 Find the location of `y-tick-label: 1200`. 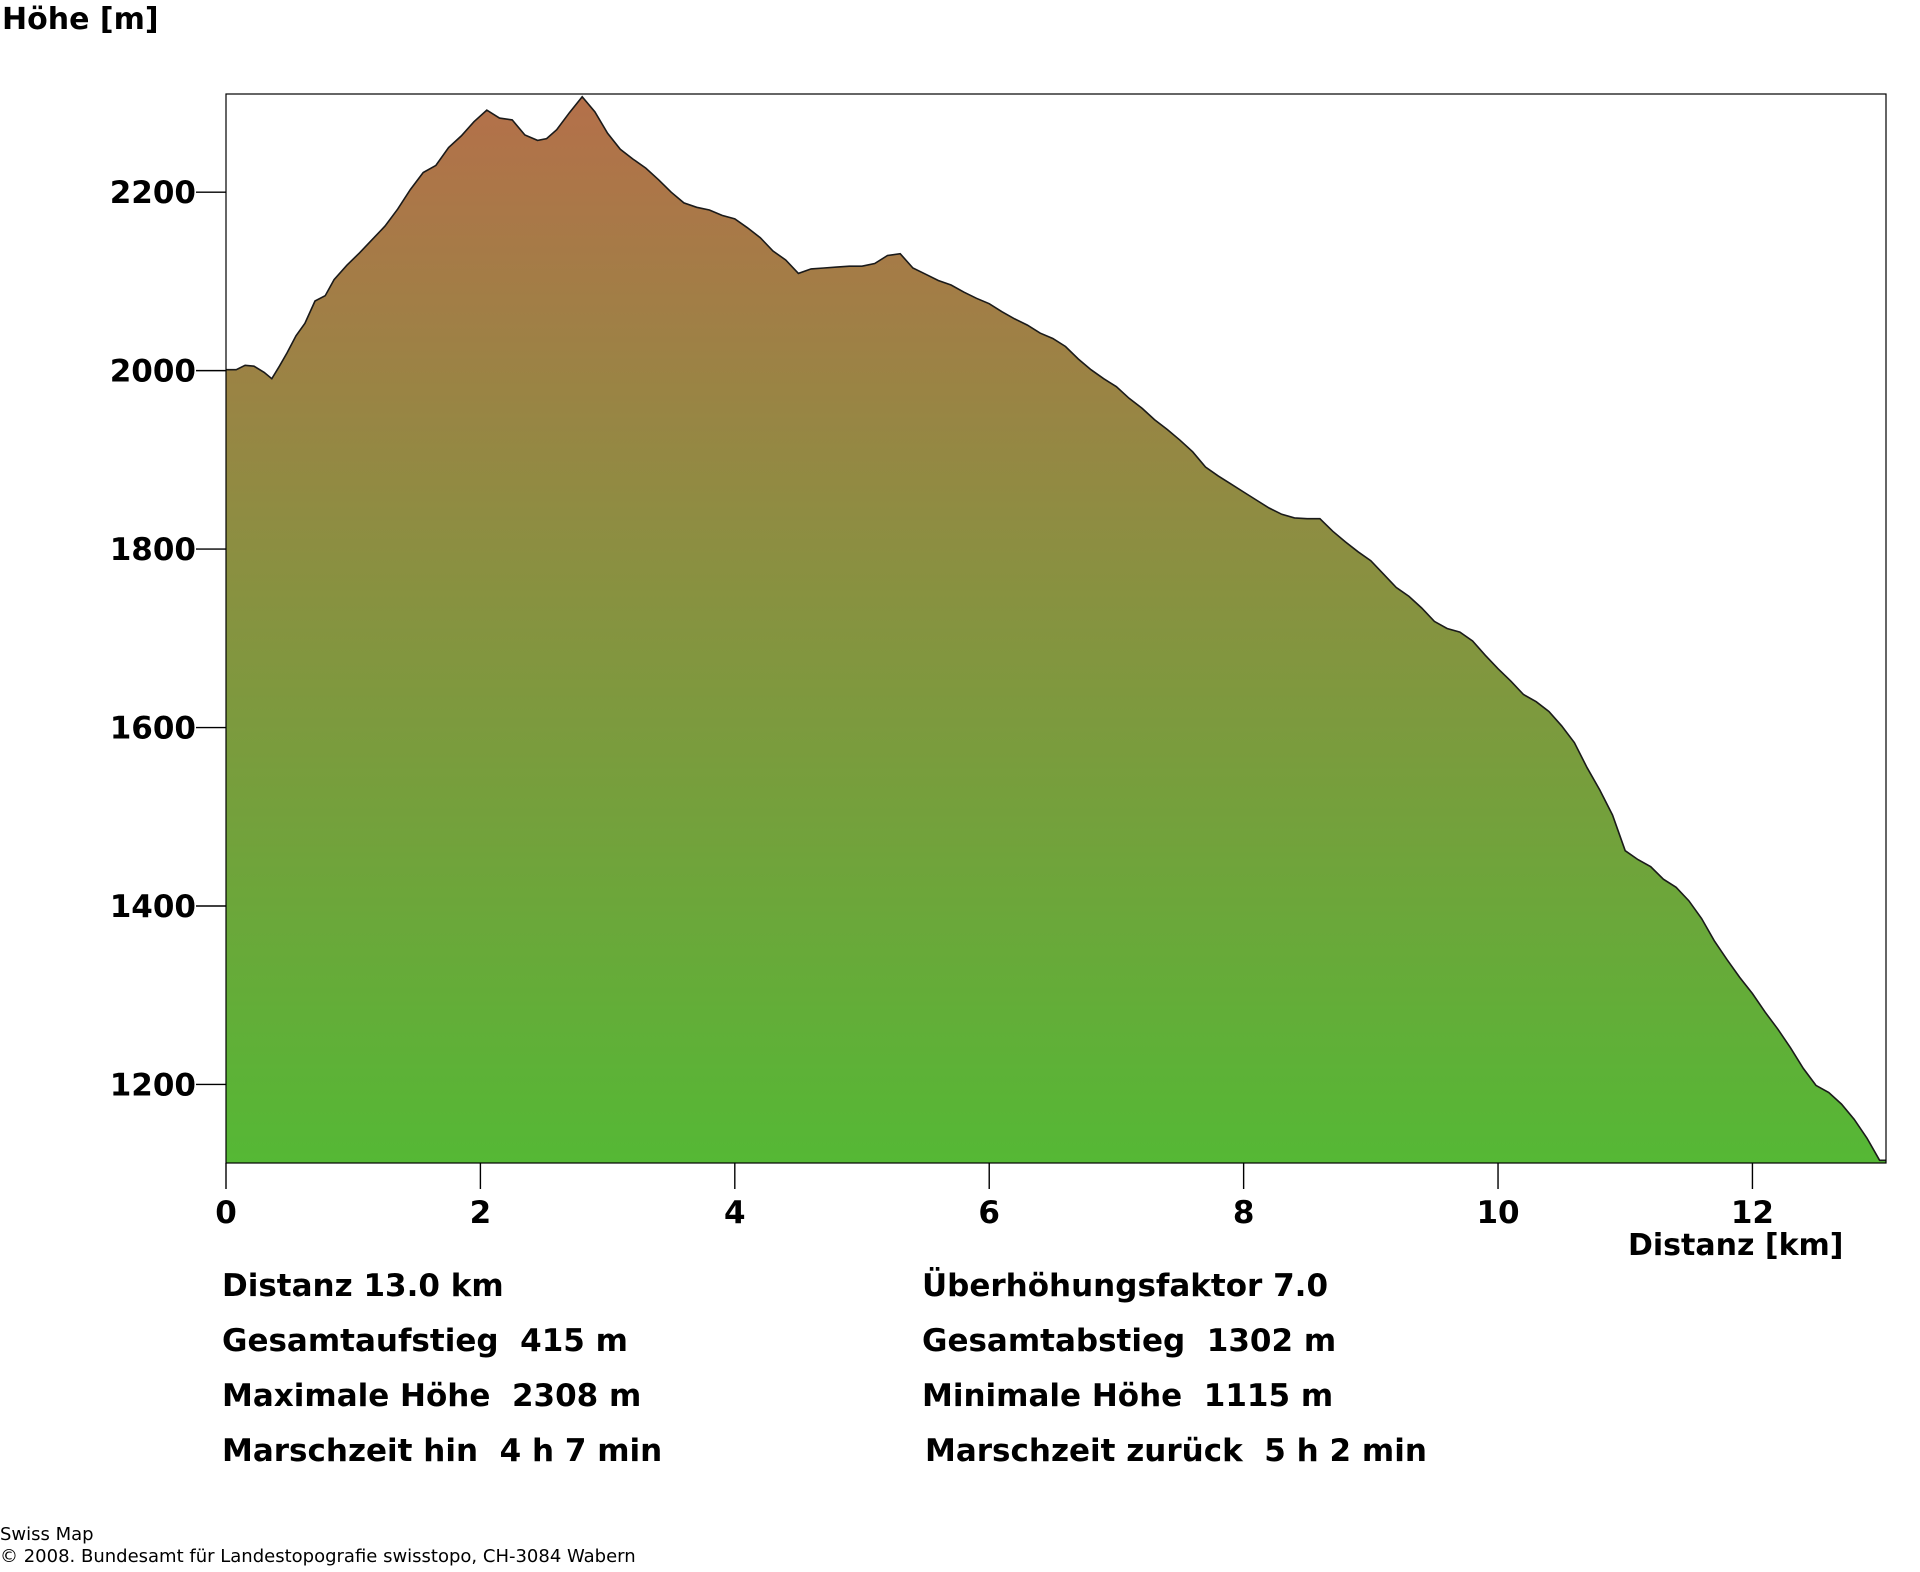

y-tick-label: 1200 is located at coordinates (153, 1085).